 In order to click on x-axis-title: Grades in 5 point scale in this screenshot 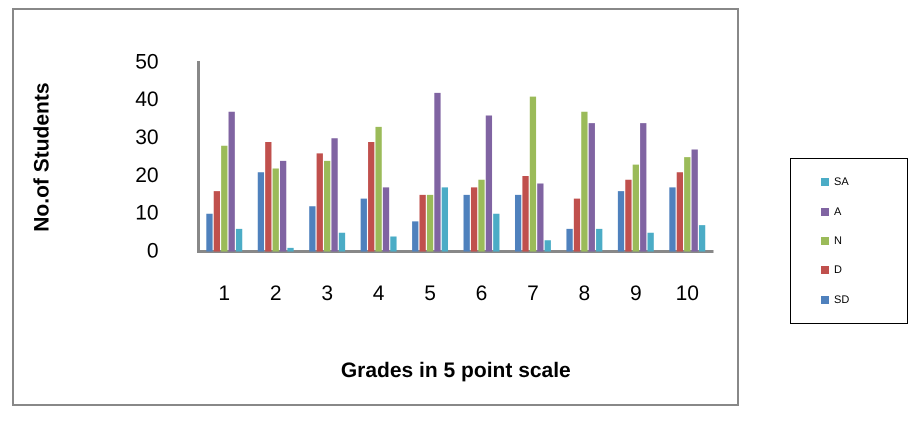, I will do `click(455, 370)`.